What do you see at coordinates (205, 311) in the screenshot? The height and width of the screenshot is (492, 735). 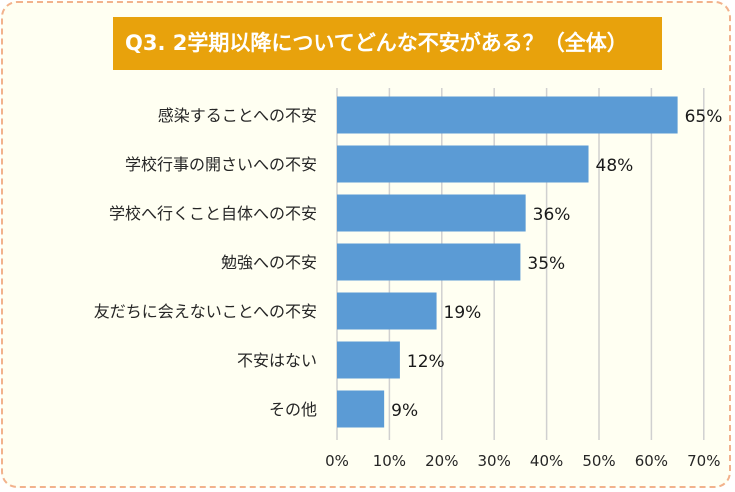 I see `category-label: 友だちに会えないことへの不安` at bounding box center [205, 311].